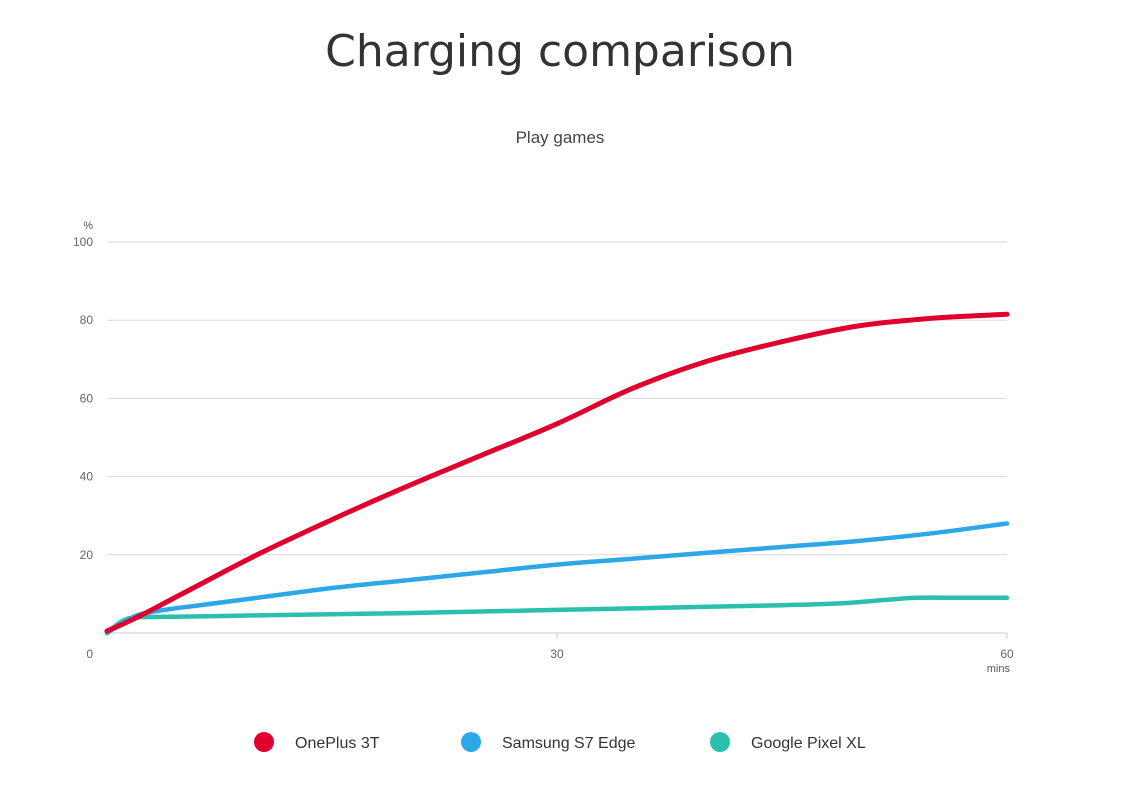 Image resolution: width=1128 pixels, height=788 pixels. What do you see at coordinates (560, 137) in the screenshot?
I see `chart-subtitle: Play games` at bounding box center [560, 137].